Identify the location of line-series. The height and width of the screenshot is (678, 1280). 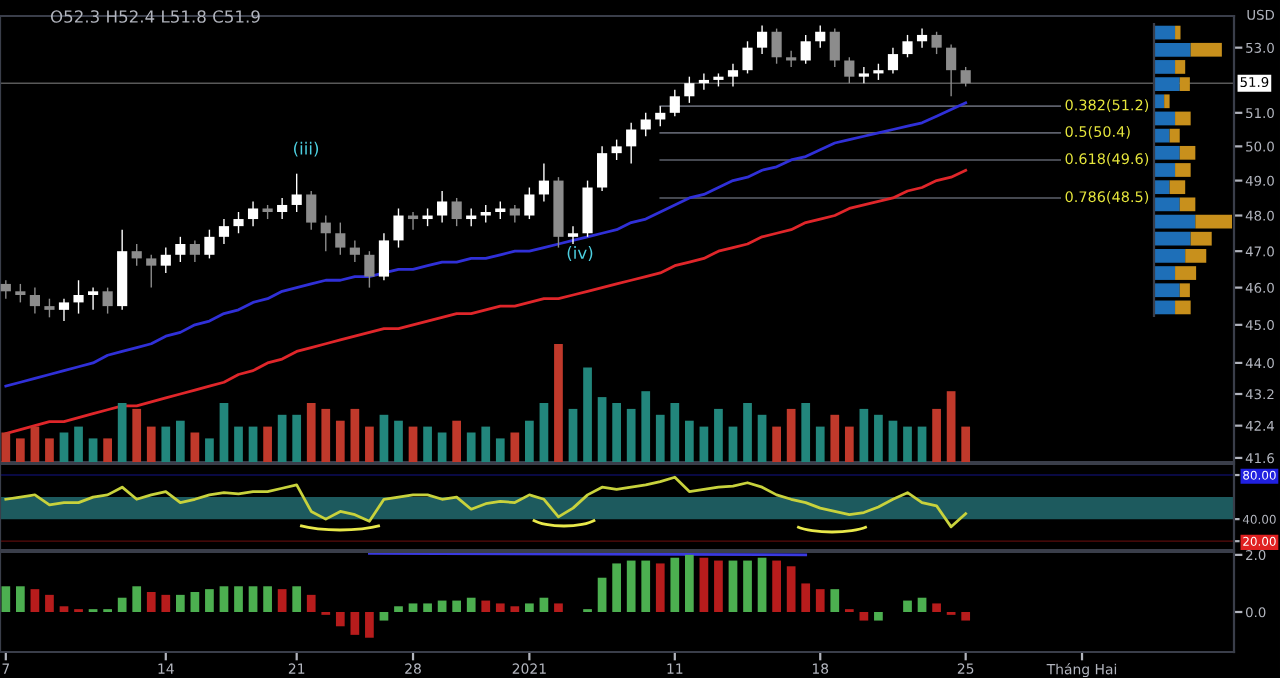
(486, 502).